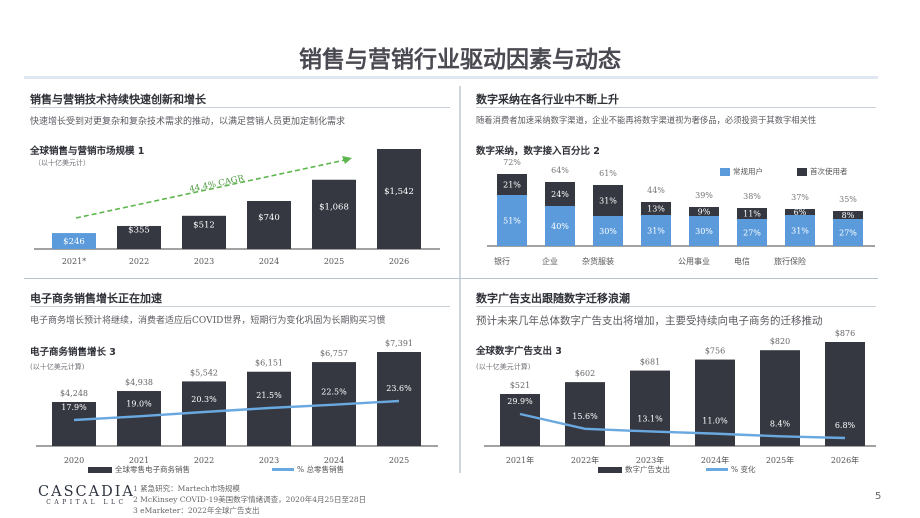 The image size is (920, 518). I want to click on legend-regular-users: 常规用户, so click(741, 171).